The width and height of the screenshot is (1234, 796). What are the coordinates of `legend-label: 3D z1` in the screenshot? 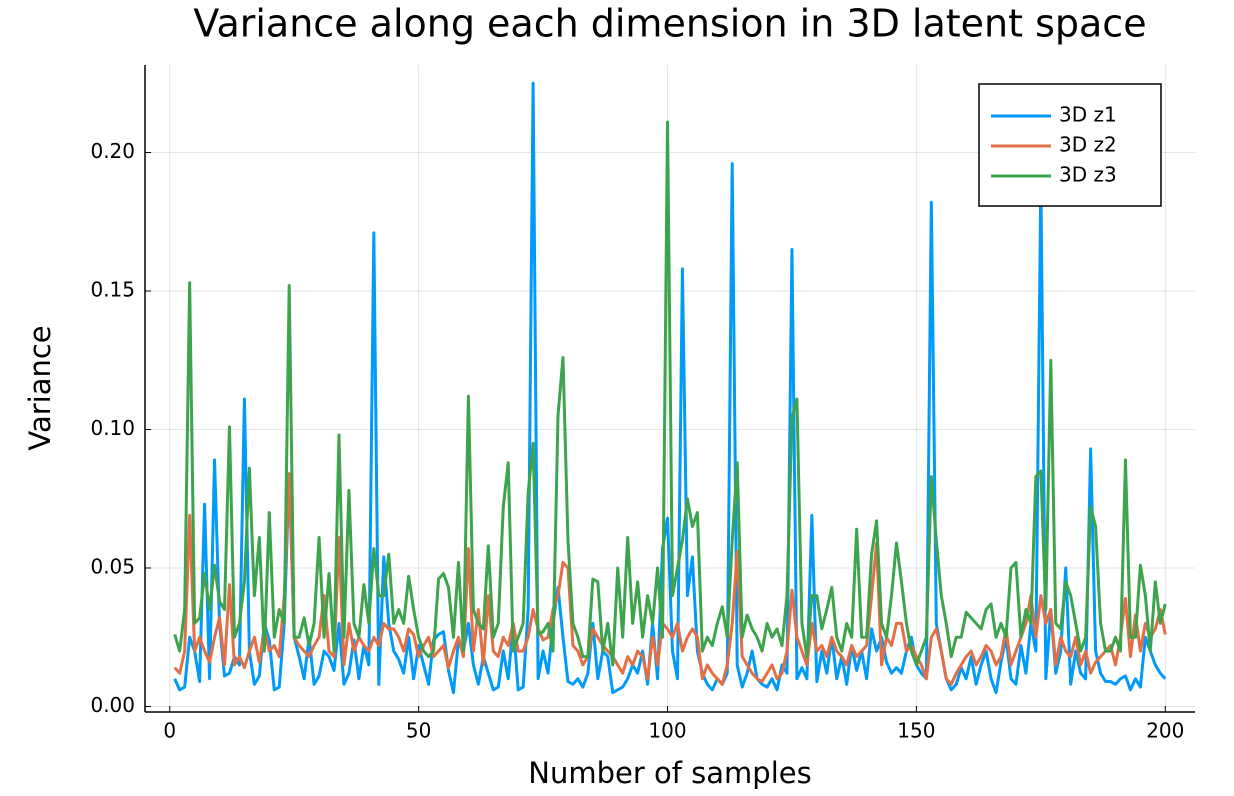 It's located at (1088, 115).